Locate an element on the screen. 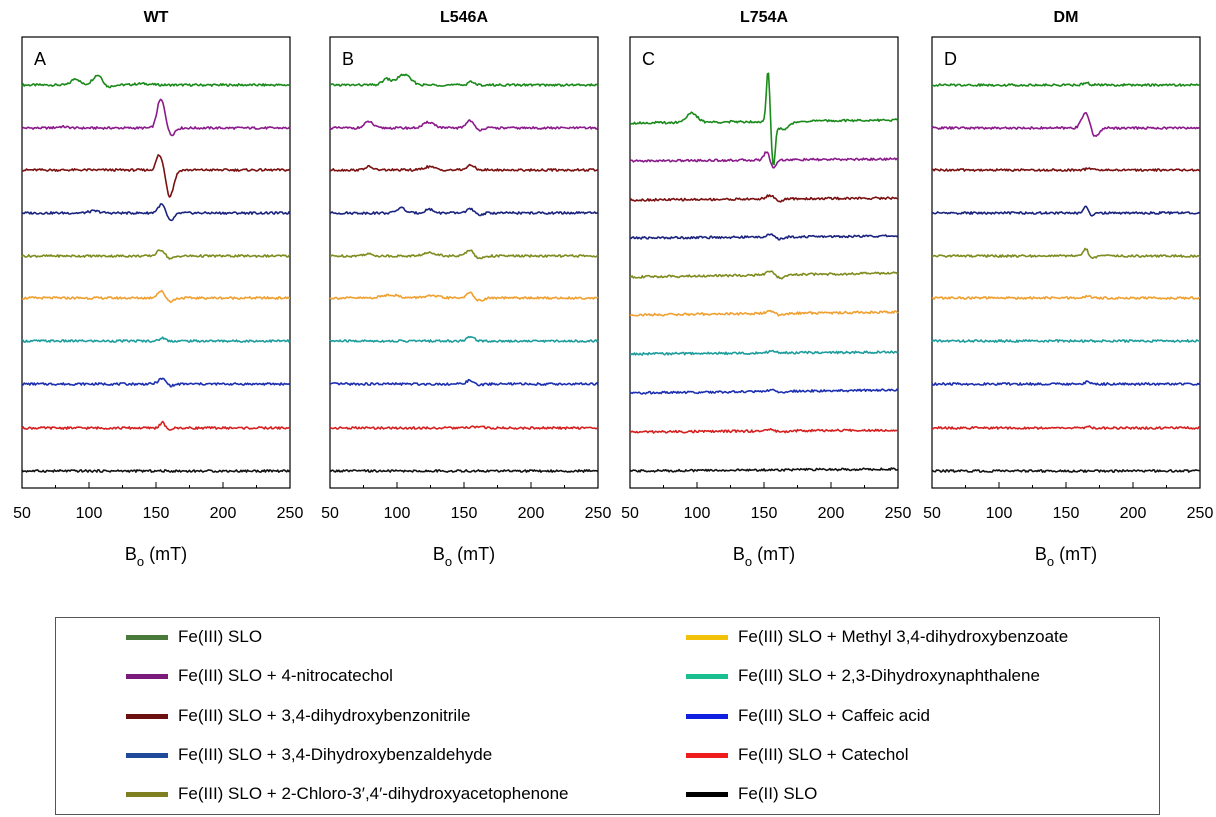  legend-item: Fe(III) SLO + Catechol is located at coordinates (797, 755).